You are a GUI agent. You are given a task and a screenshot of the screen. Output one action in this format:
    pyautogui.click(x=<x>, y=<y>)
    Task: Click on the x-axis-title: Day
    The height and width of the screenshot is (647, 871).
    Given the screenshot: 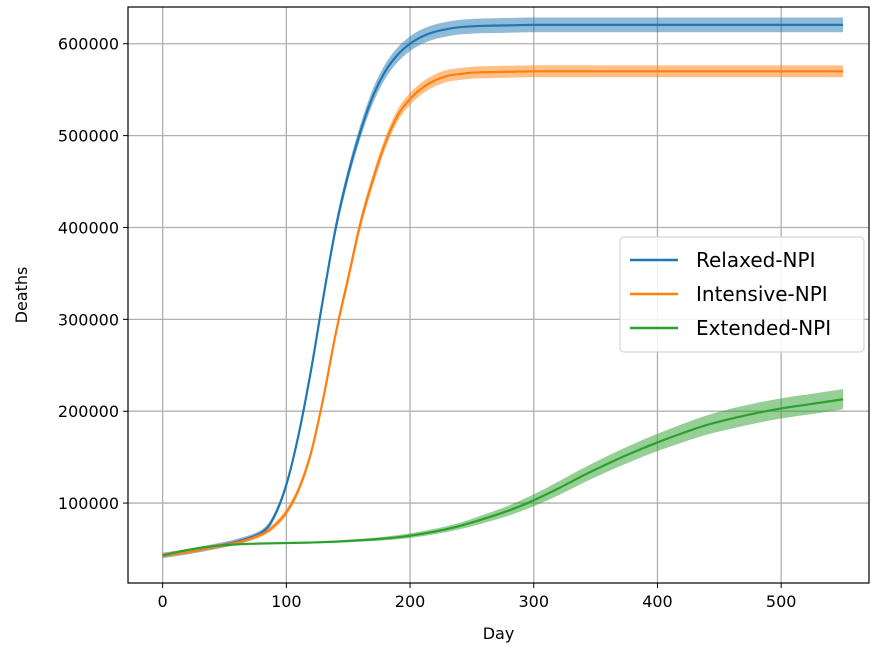 What is the action you would take?
    pyautogui.click(x=499, y=633)
    